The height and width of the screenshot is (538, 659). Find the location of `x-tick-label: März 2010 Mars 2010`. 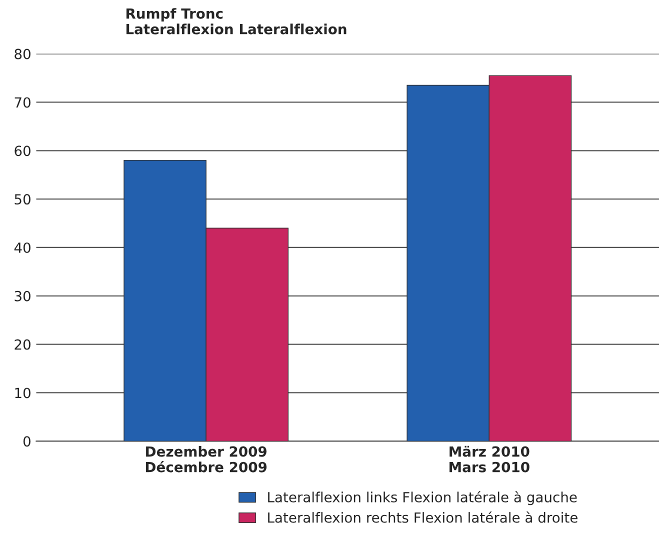

x-tick-label: März 2010 Mars 2010 is located at coordinates (490, 459).